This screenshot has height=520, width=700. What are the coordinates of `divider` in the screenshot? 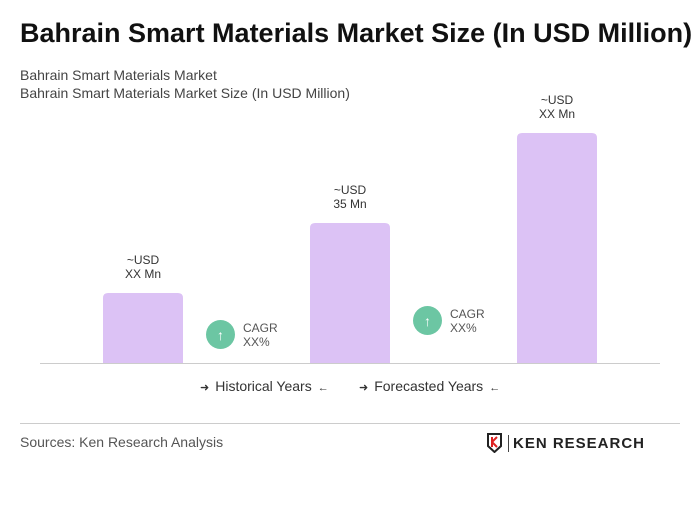 It's located at (350, 423).